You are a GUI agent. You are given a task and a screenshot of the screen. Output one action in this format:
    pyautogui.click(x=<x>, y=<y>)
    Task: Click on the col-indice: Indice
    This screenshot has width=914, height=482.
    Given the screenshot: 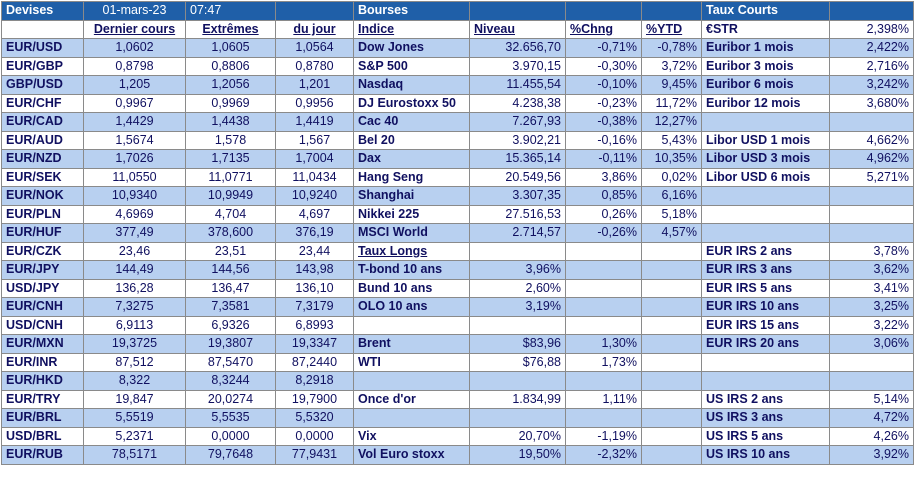 What is the action you would take?
    pyautogui.click(x=411, y=29)
    